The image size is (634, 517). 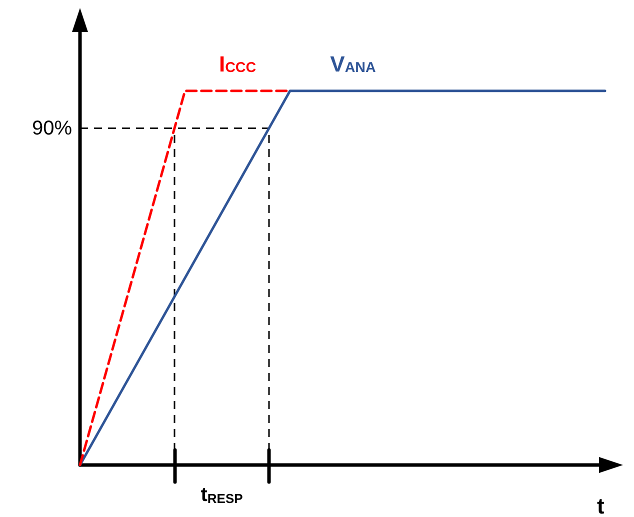 What do you see at coordinates (601, 505) in the screenshot?
I see `x-axis-title: t` at bounding box center [601, 505].